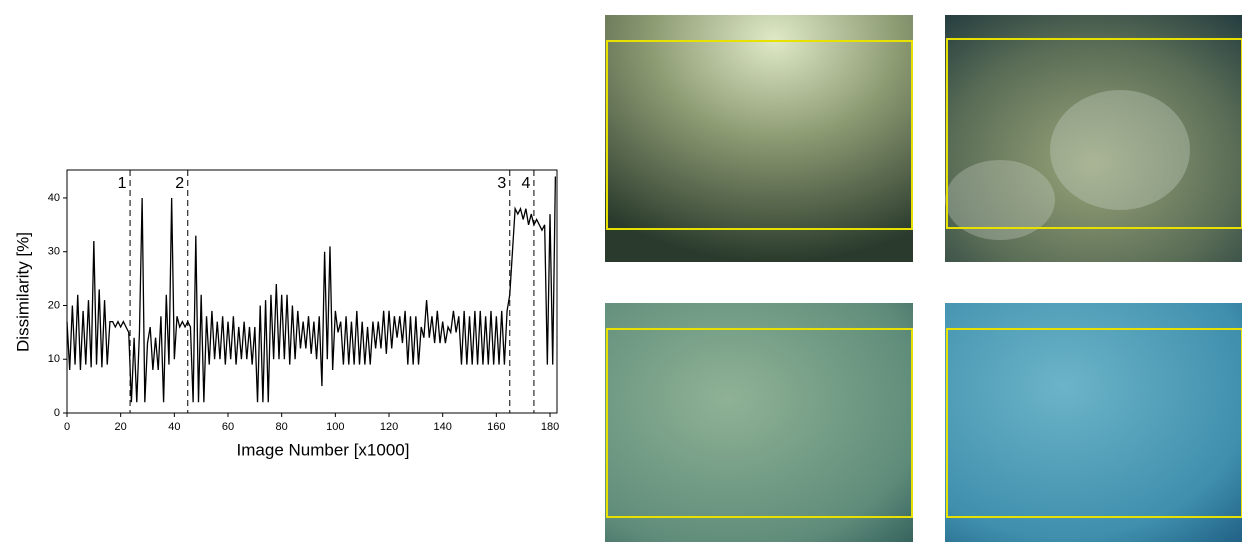  Describe the element at coordinates (443, 427) in the screenshot. I see `x-tick-label: 140` at that location.